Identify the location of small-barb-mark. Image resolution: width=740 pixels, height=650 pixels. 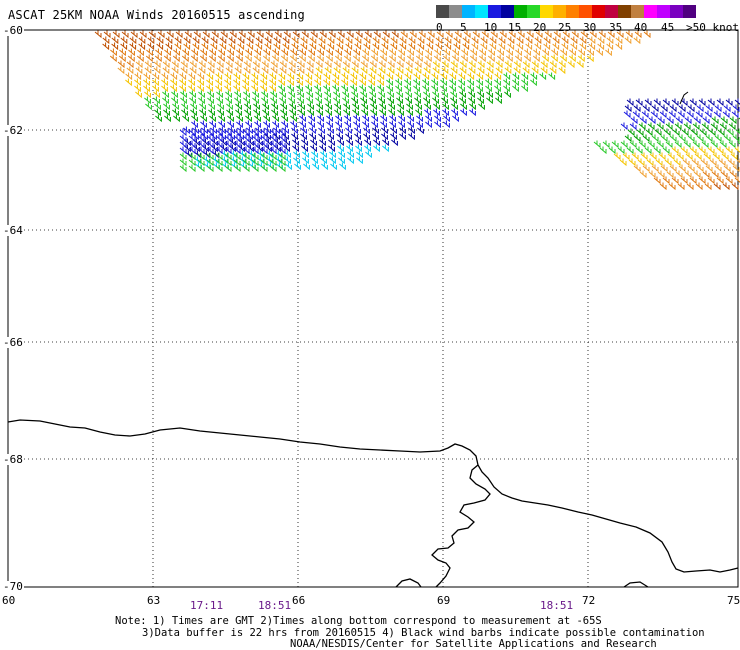
(684, 98).